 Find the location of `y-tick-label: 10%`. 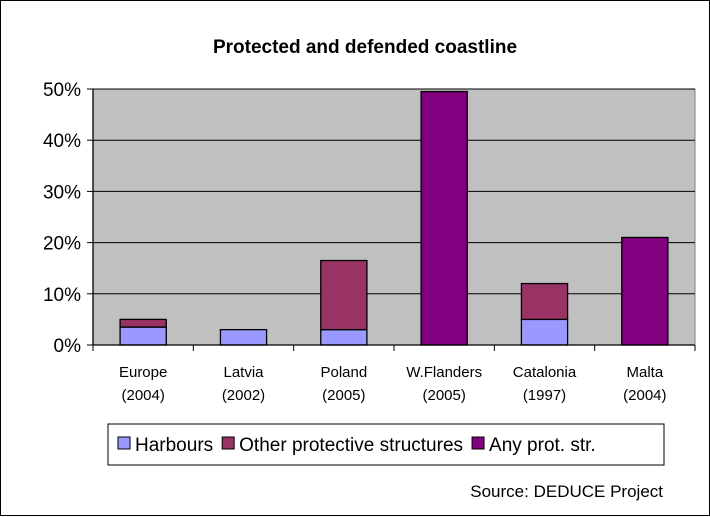

y-tick-label: 10% is located at coordinates (62, 295).